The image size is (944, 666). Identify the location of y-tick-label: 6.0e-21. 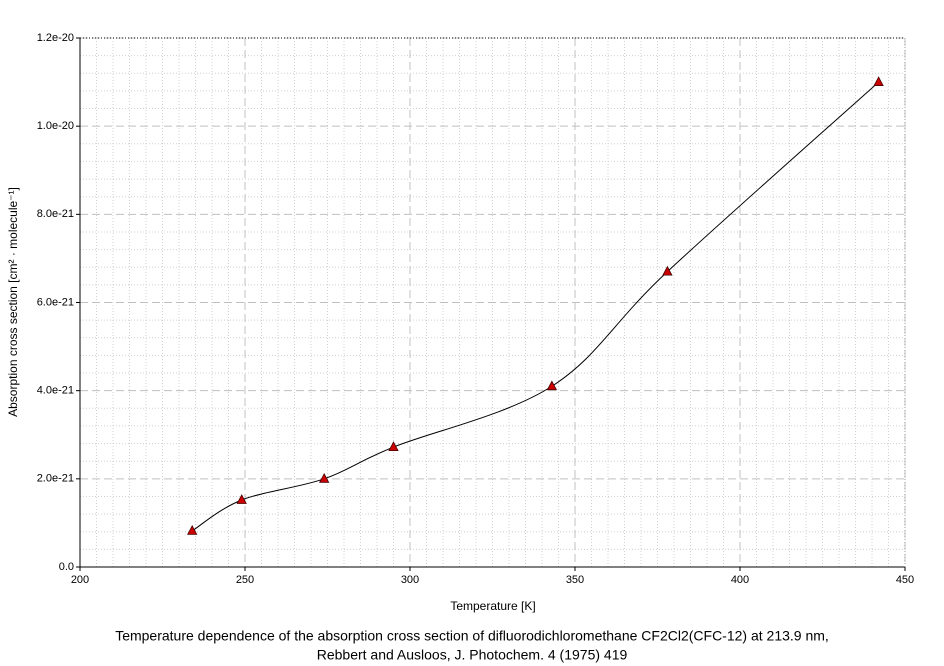
(55, 302).